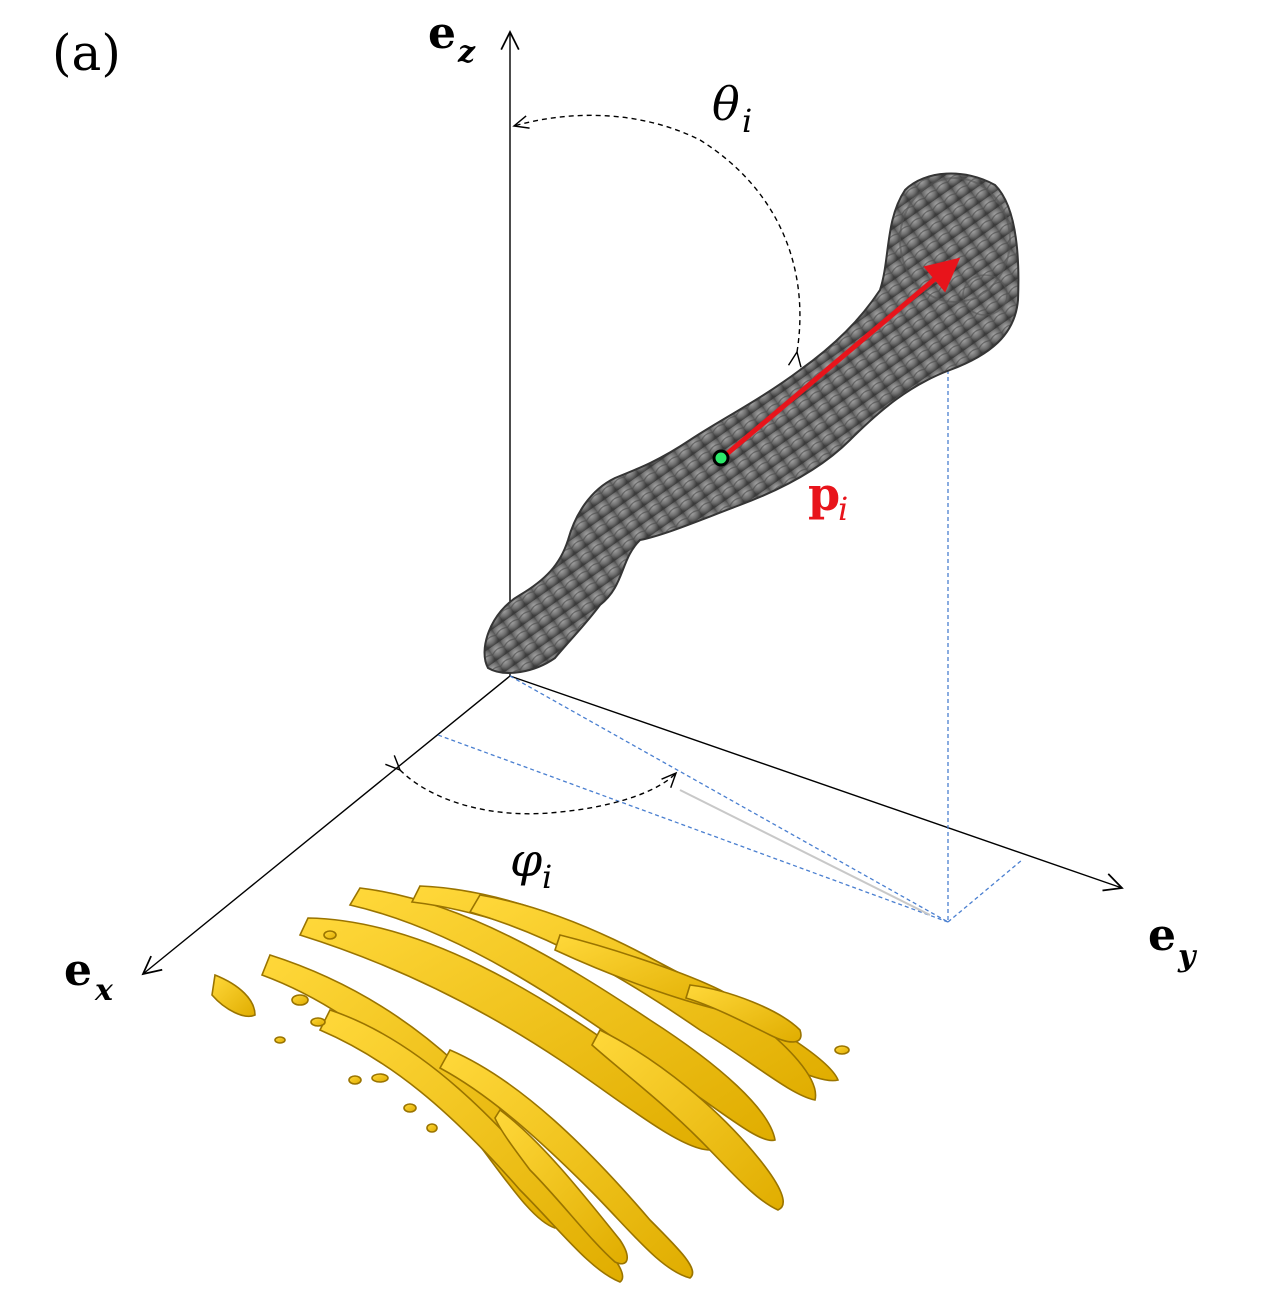 This screenshot has width=1276, height=1293. What do you see at coordinates (726, 104) in the screenshot?
I see `theta-label-symbol: θ` at bounding box center [726, 104].